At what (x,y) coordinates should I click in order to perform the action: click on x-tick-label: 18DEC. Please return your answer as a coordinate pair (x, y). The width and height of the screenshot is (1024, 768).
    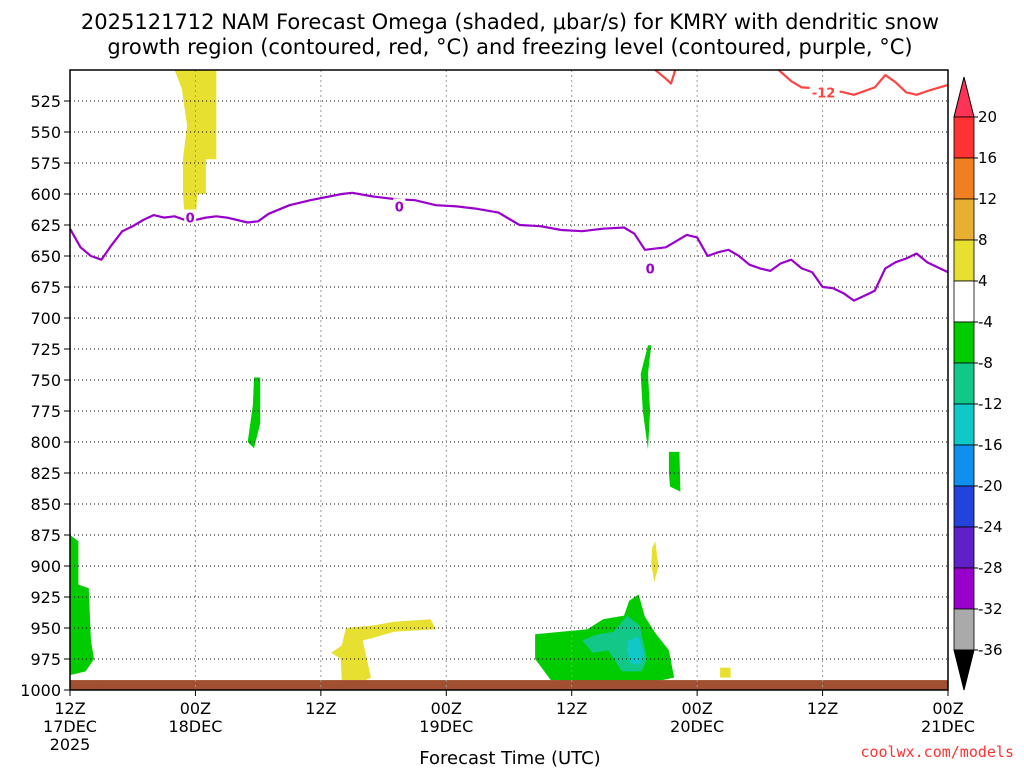
    Looking at the image, I should click on (195, 726).